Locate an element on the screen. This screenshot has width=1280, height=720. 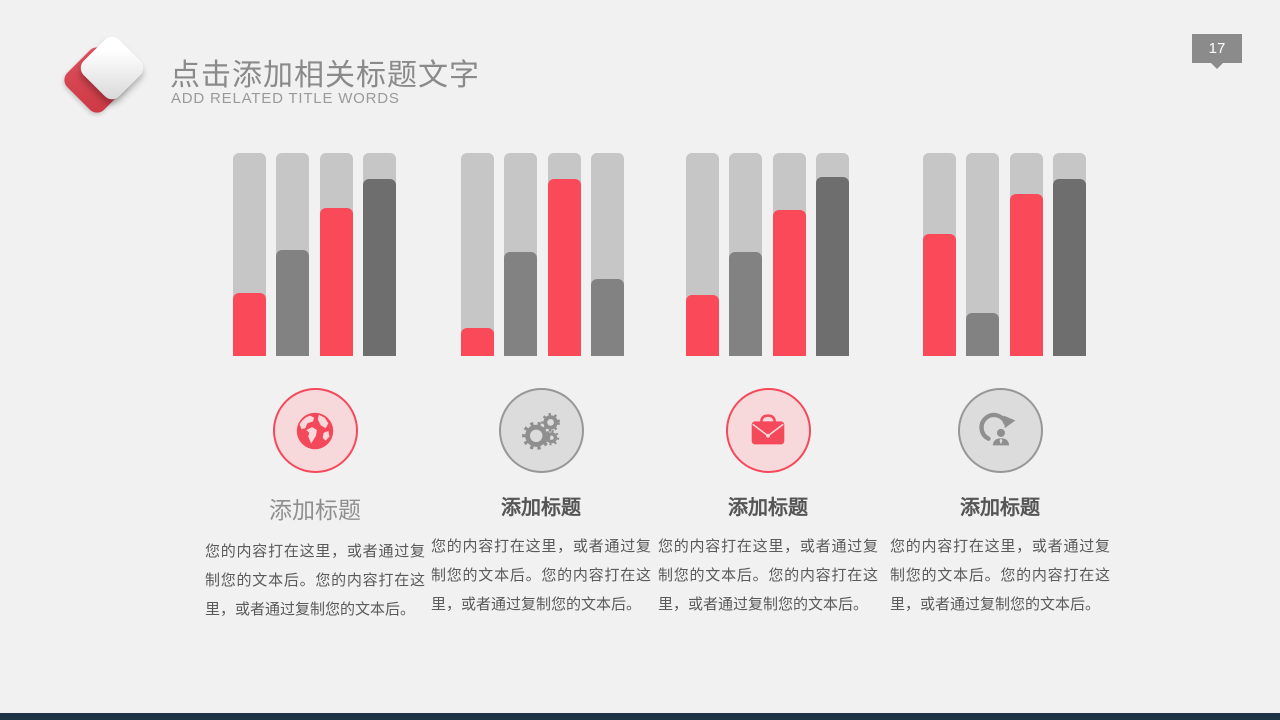
briefcase-icon is located at coordinates (768, 430).